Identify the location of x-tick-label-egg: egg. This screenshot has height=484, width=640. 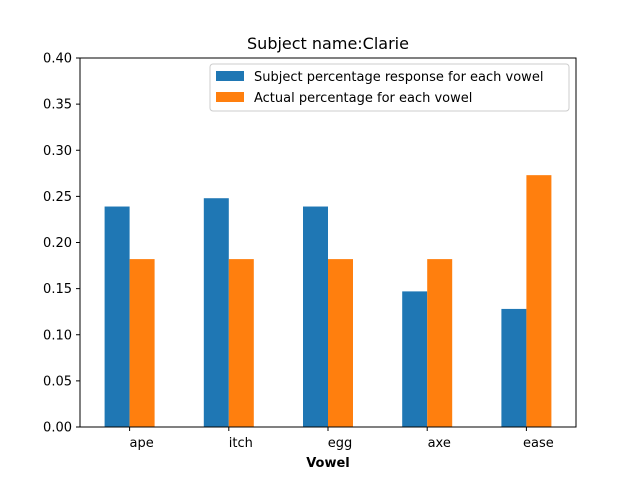
(340, 443).